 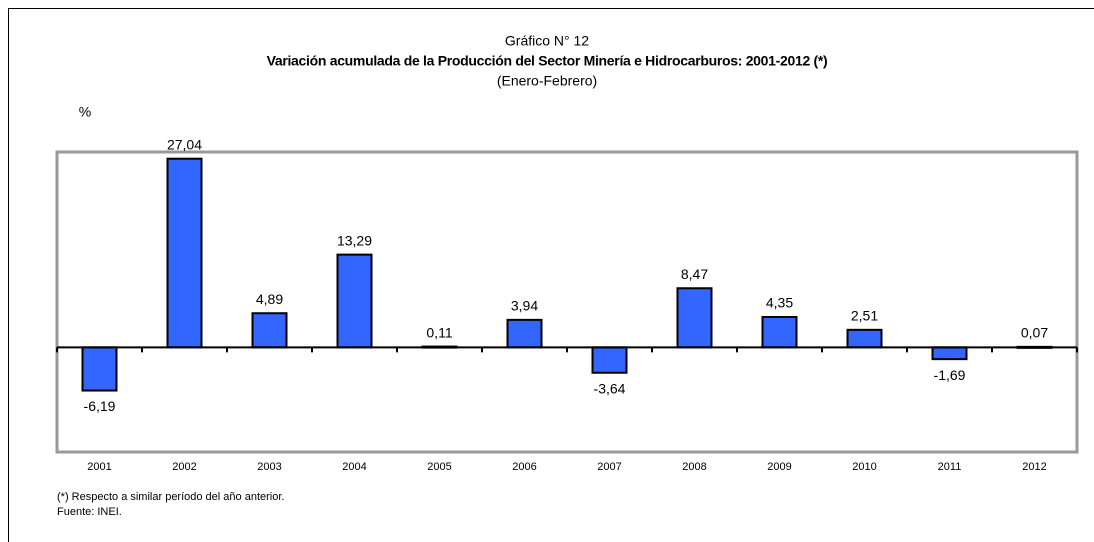 What do you see at coordinates (864, 467) in the screenshot?
I see `x-tick-label: 2010` at bounding box center [864, 467].